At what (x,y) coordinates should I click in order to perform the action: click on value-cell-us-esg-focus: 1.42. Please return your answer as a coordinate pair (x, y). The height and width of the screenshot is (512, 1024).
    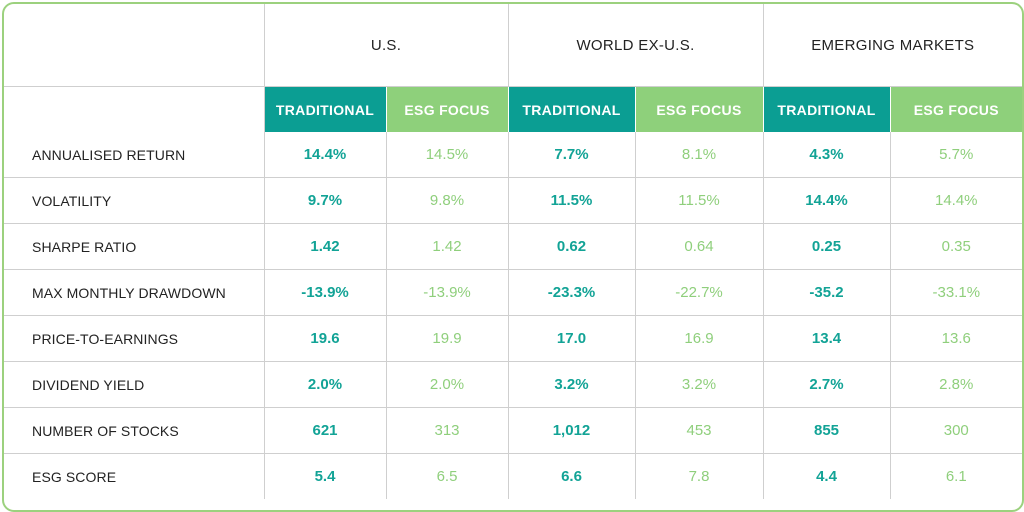
    Looking at the image, I should click on (447, 246).